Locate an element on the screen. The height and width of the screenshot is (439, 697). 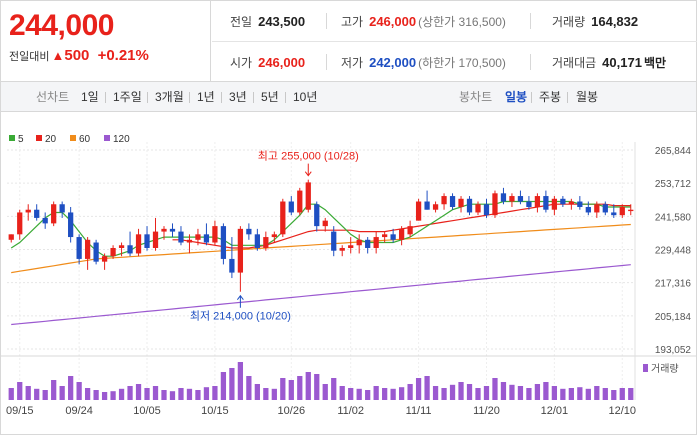
change-value: 500 is located at coordinates (77, 55).